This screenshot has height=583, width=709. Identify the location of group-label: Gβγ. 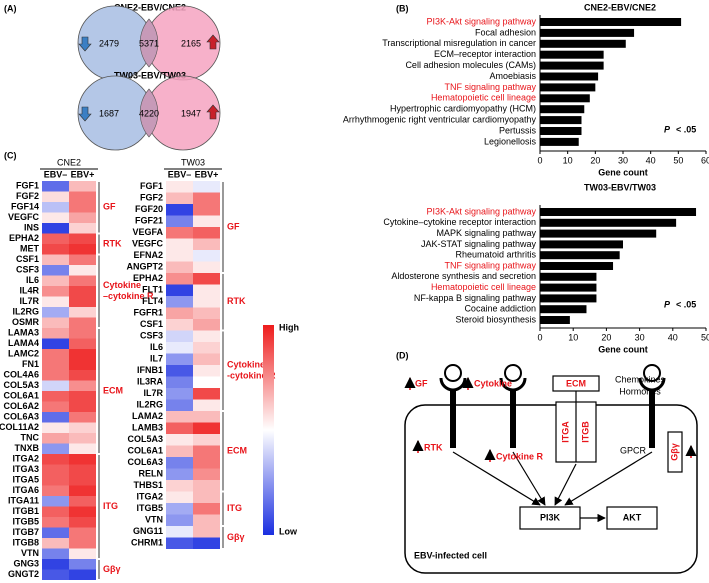
(236, 537).